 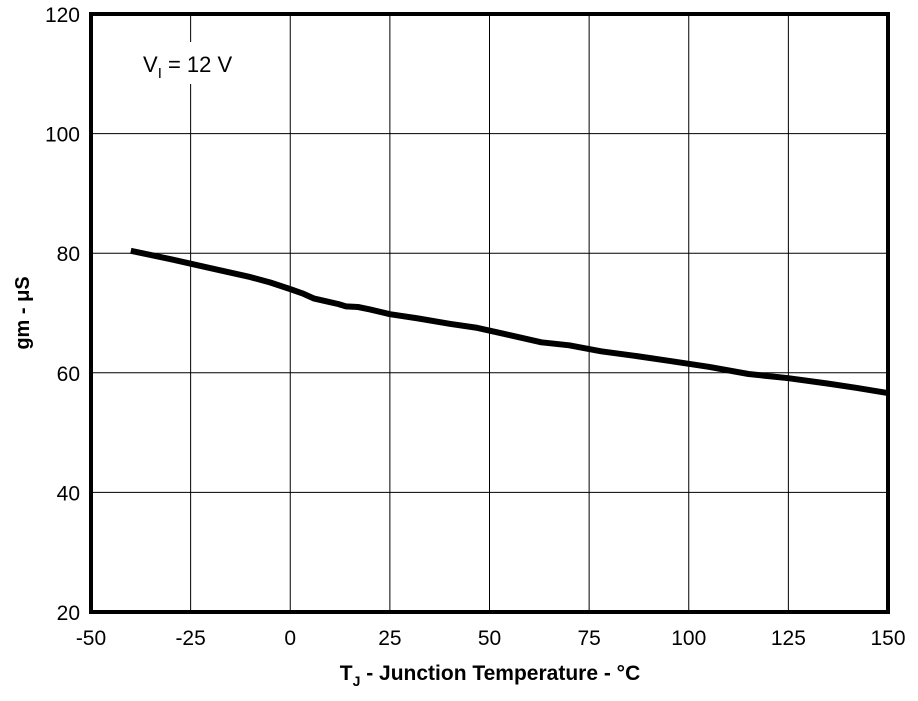 I want to click on x-tick-label: 0, so click(x=290, y=638).